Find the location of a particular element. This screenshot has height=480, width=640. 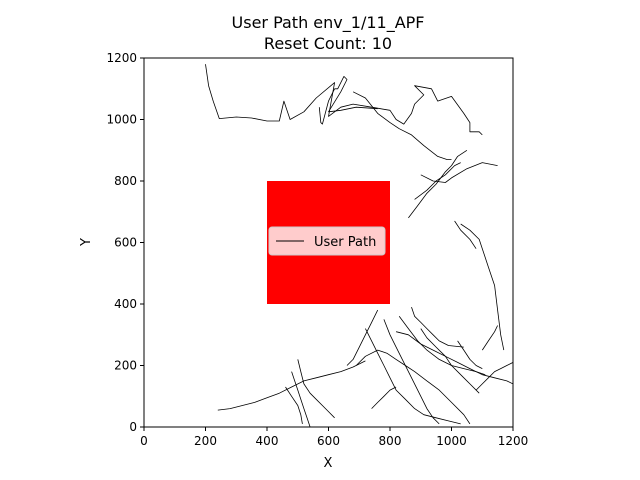

x-tick-label: 1200 is located at coordinates (513, 441).